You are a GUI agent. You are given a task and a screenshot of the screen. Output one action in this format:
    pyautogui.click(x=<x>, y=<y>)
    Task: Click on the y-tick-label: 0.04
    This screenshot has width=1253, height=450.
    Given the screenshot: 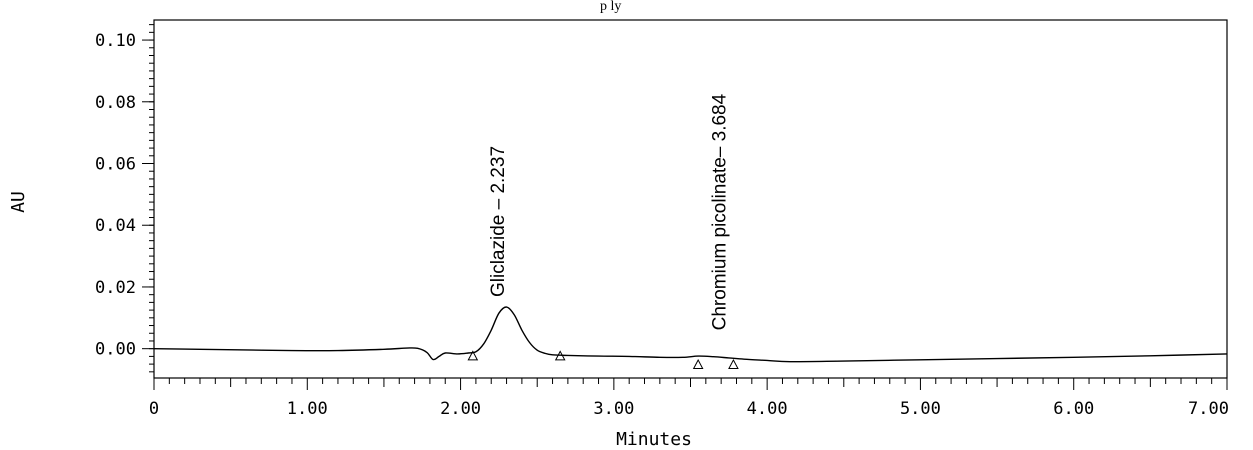 What is the action you would take?
    pyautogui.click(x=115, y=226)
    